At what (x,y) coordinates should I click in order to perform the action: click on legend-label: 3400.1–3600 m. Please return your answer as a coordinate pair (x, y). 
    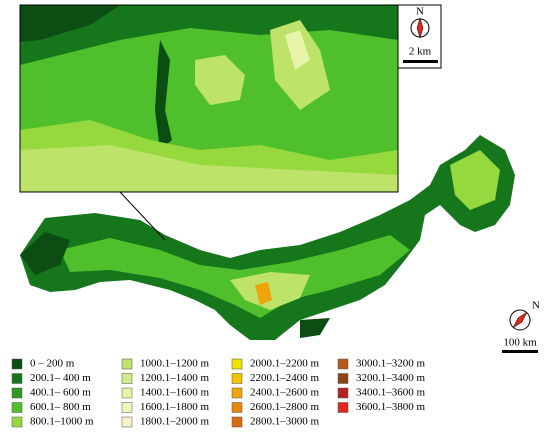
    Looking at the image, I should click on (391, 393).